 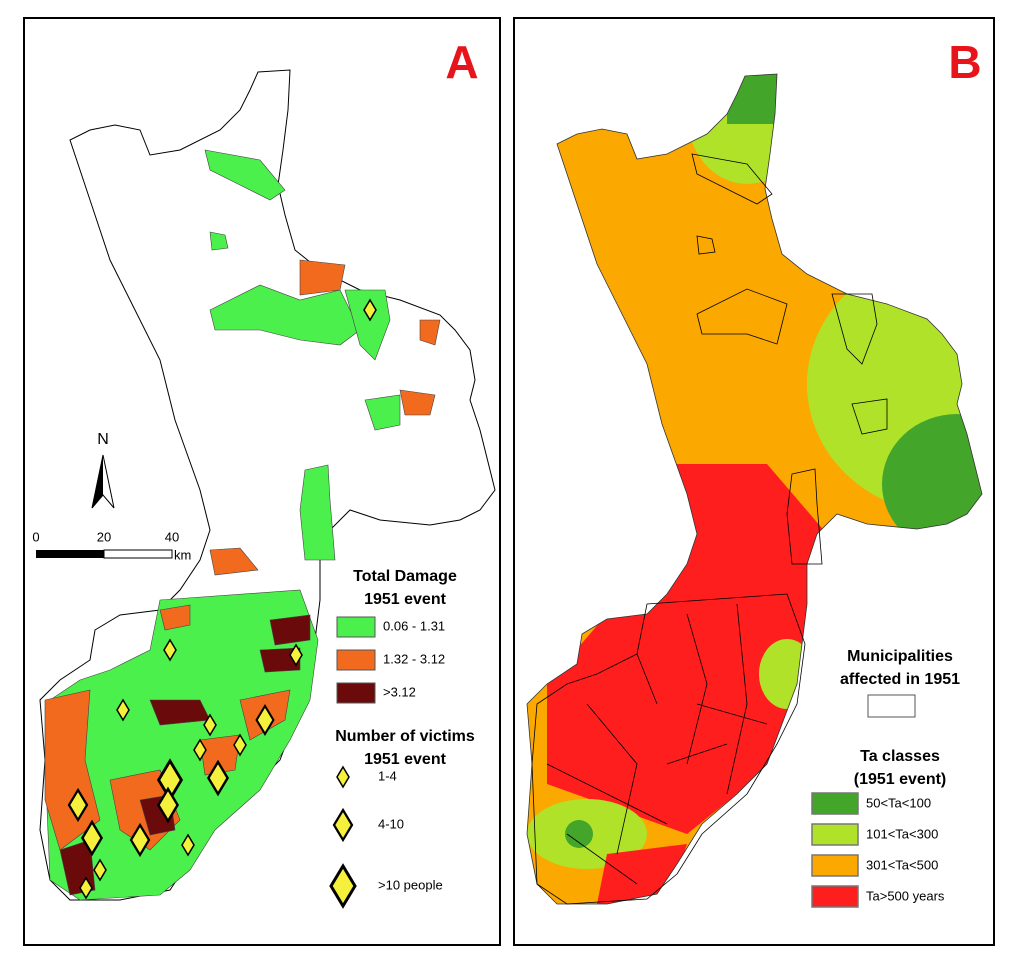 I want to click on legend-title: Ta classes, so click(x=900, y=756).